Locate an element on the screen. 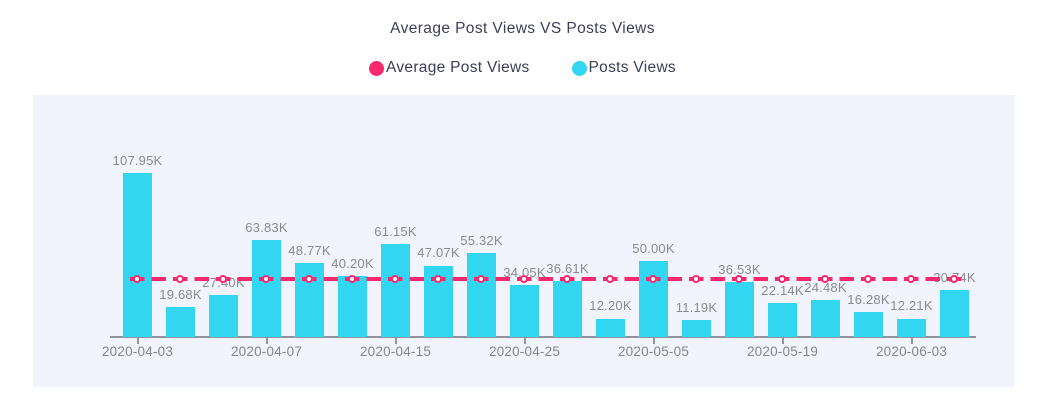 The width and height of the screenshot is (1045, 410). bar-value-label: 36.53K is located at coordinates (739, 269).